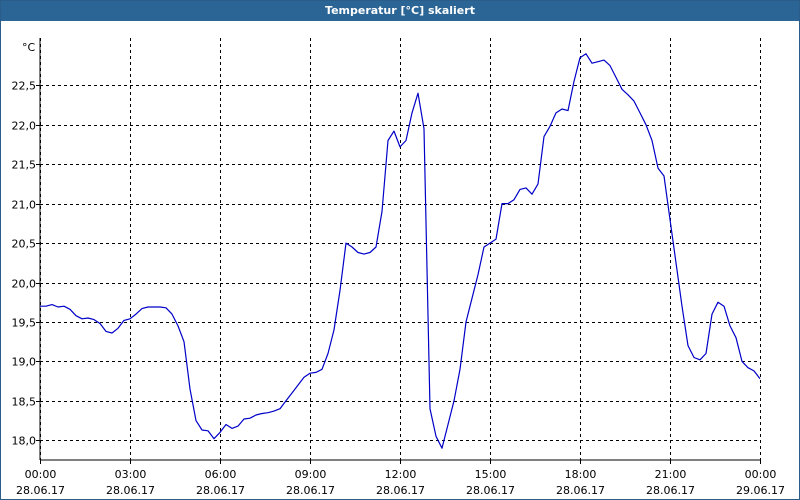 Image resolution: width=800 pixels, height=500 pixels. What do you see at coordinates (24, 402) in the screenshot?
I see `y-tick-label: 18,5` at bounding box center [24, 402].